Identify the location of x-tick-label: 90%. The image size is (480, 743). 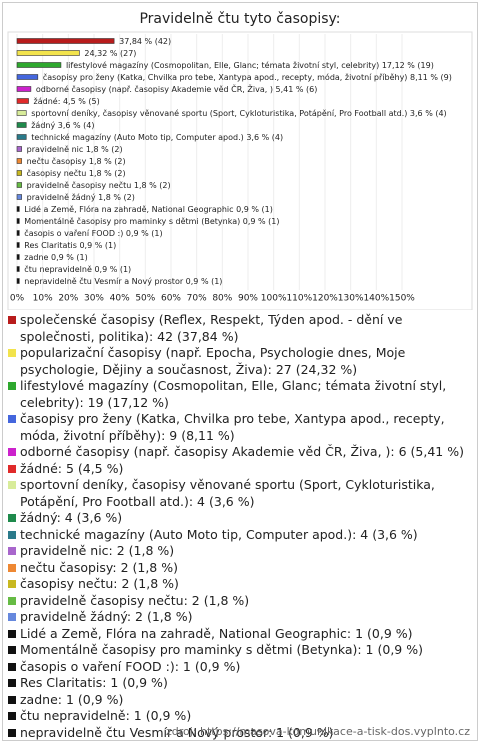
(248, 299).